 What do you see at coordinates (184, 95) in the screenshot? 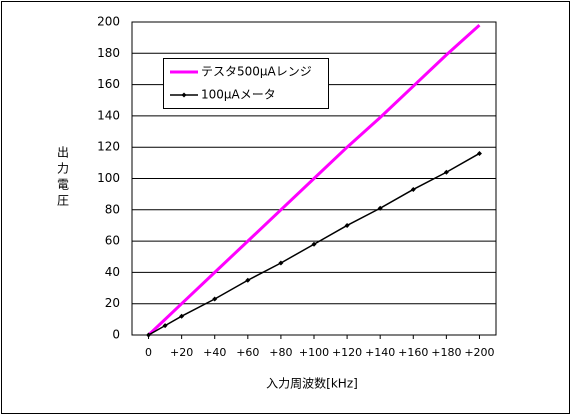
I see `legend-marker` at bounding box center [184, 95].